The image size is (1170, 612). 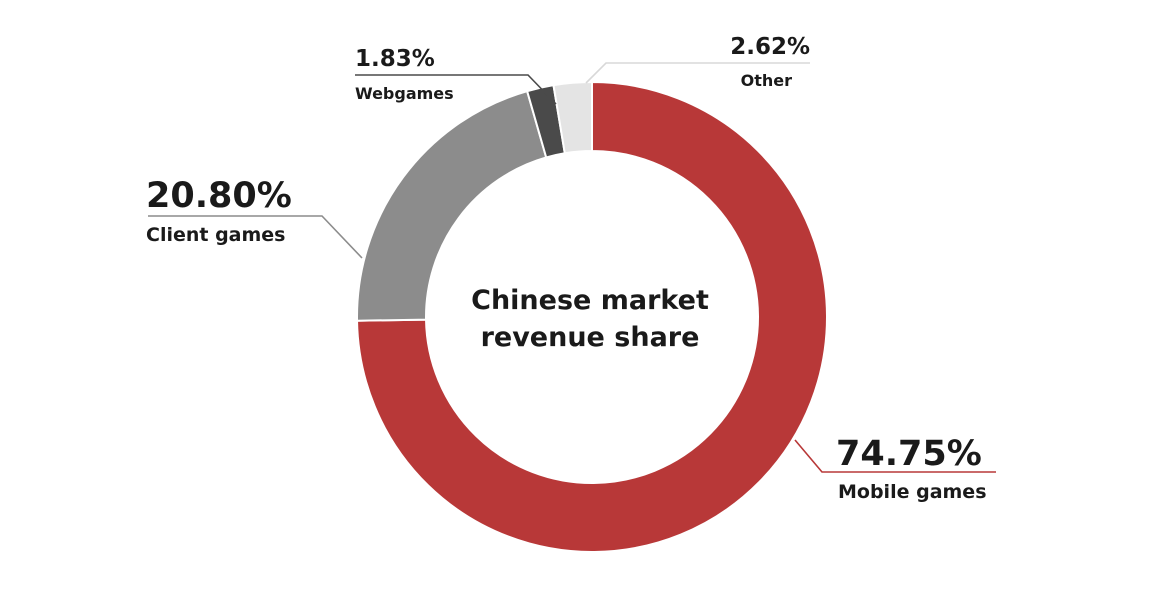 I want to click on other-label: Other, so click(x=766, y=80).